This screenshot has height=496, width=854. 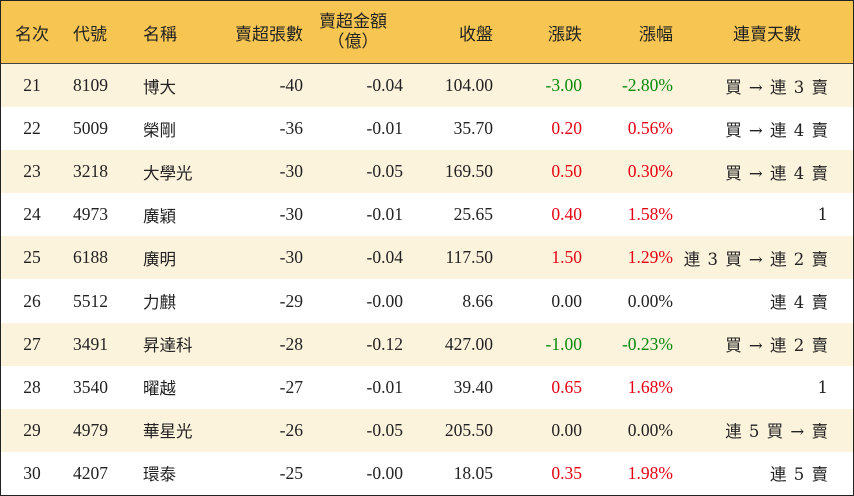 What do you see at coordinates (159, 259) in the screenshot?
I see `stock-name-cell: 廣明` at bounding box center [159, 259].